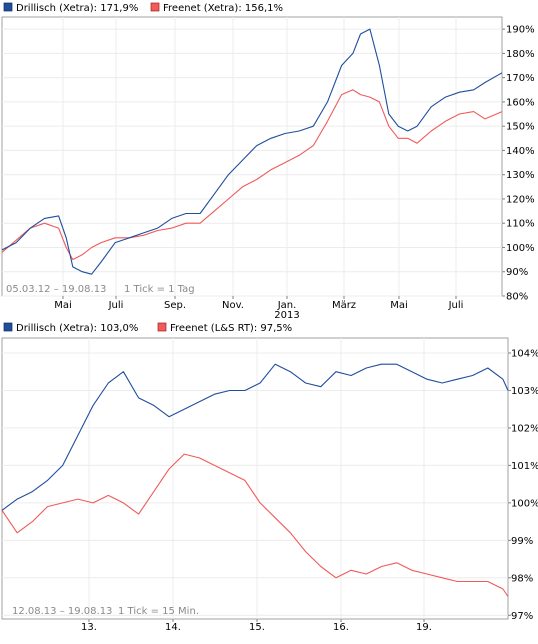  I want to click on chart-1-tick-label: 1 Tick = 1 Tag, so click(159, 289).